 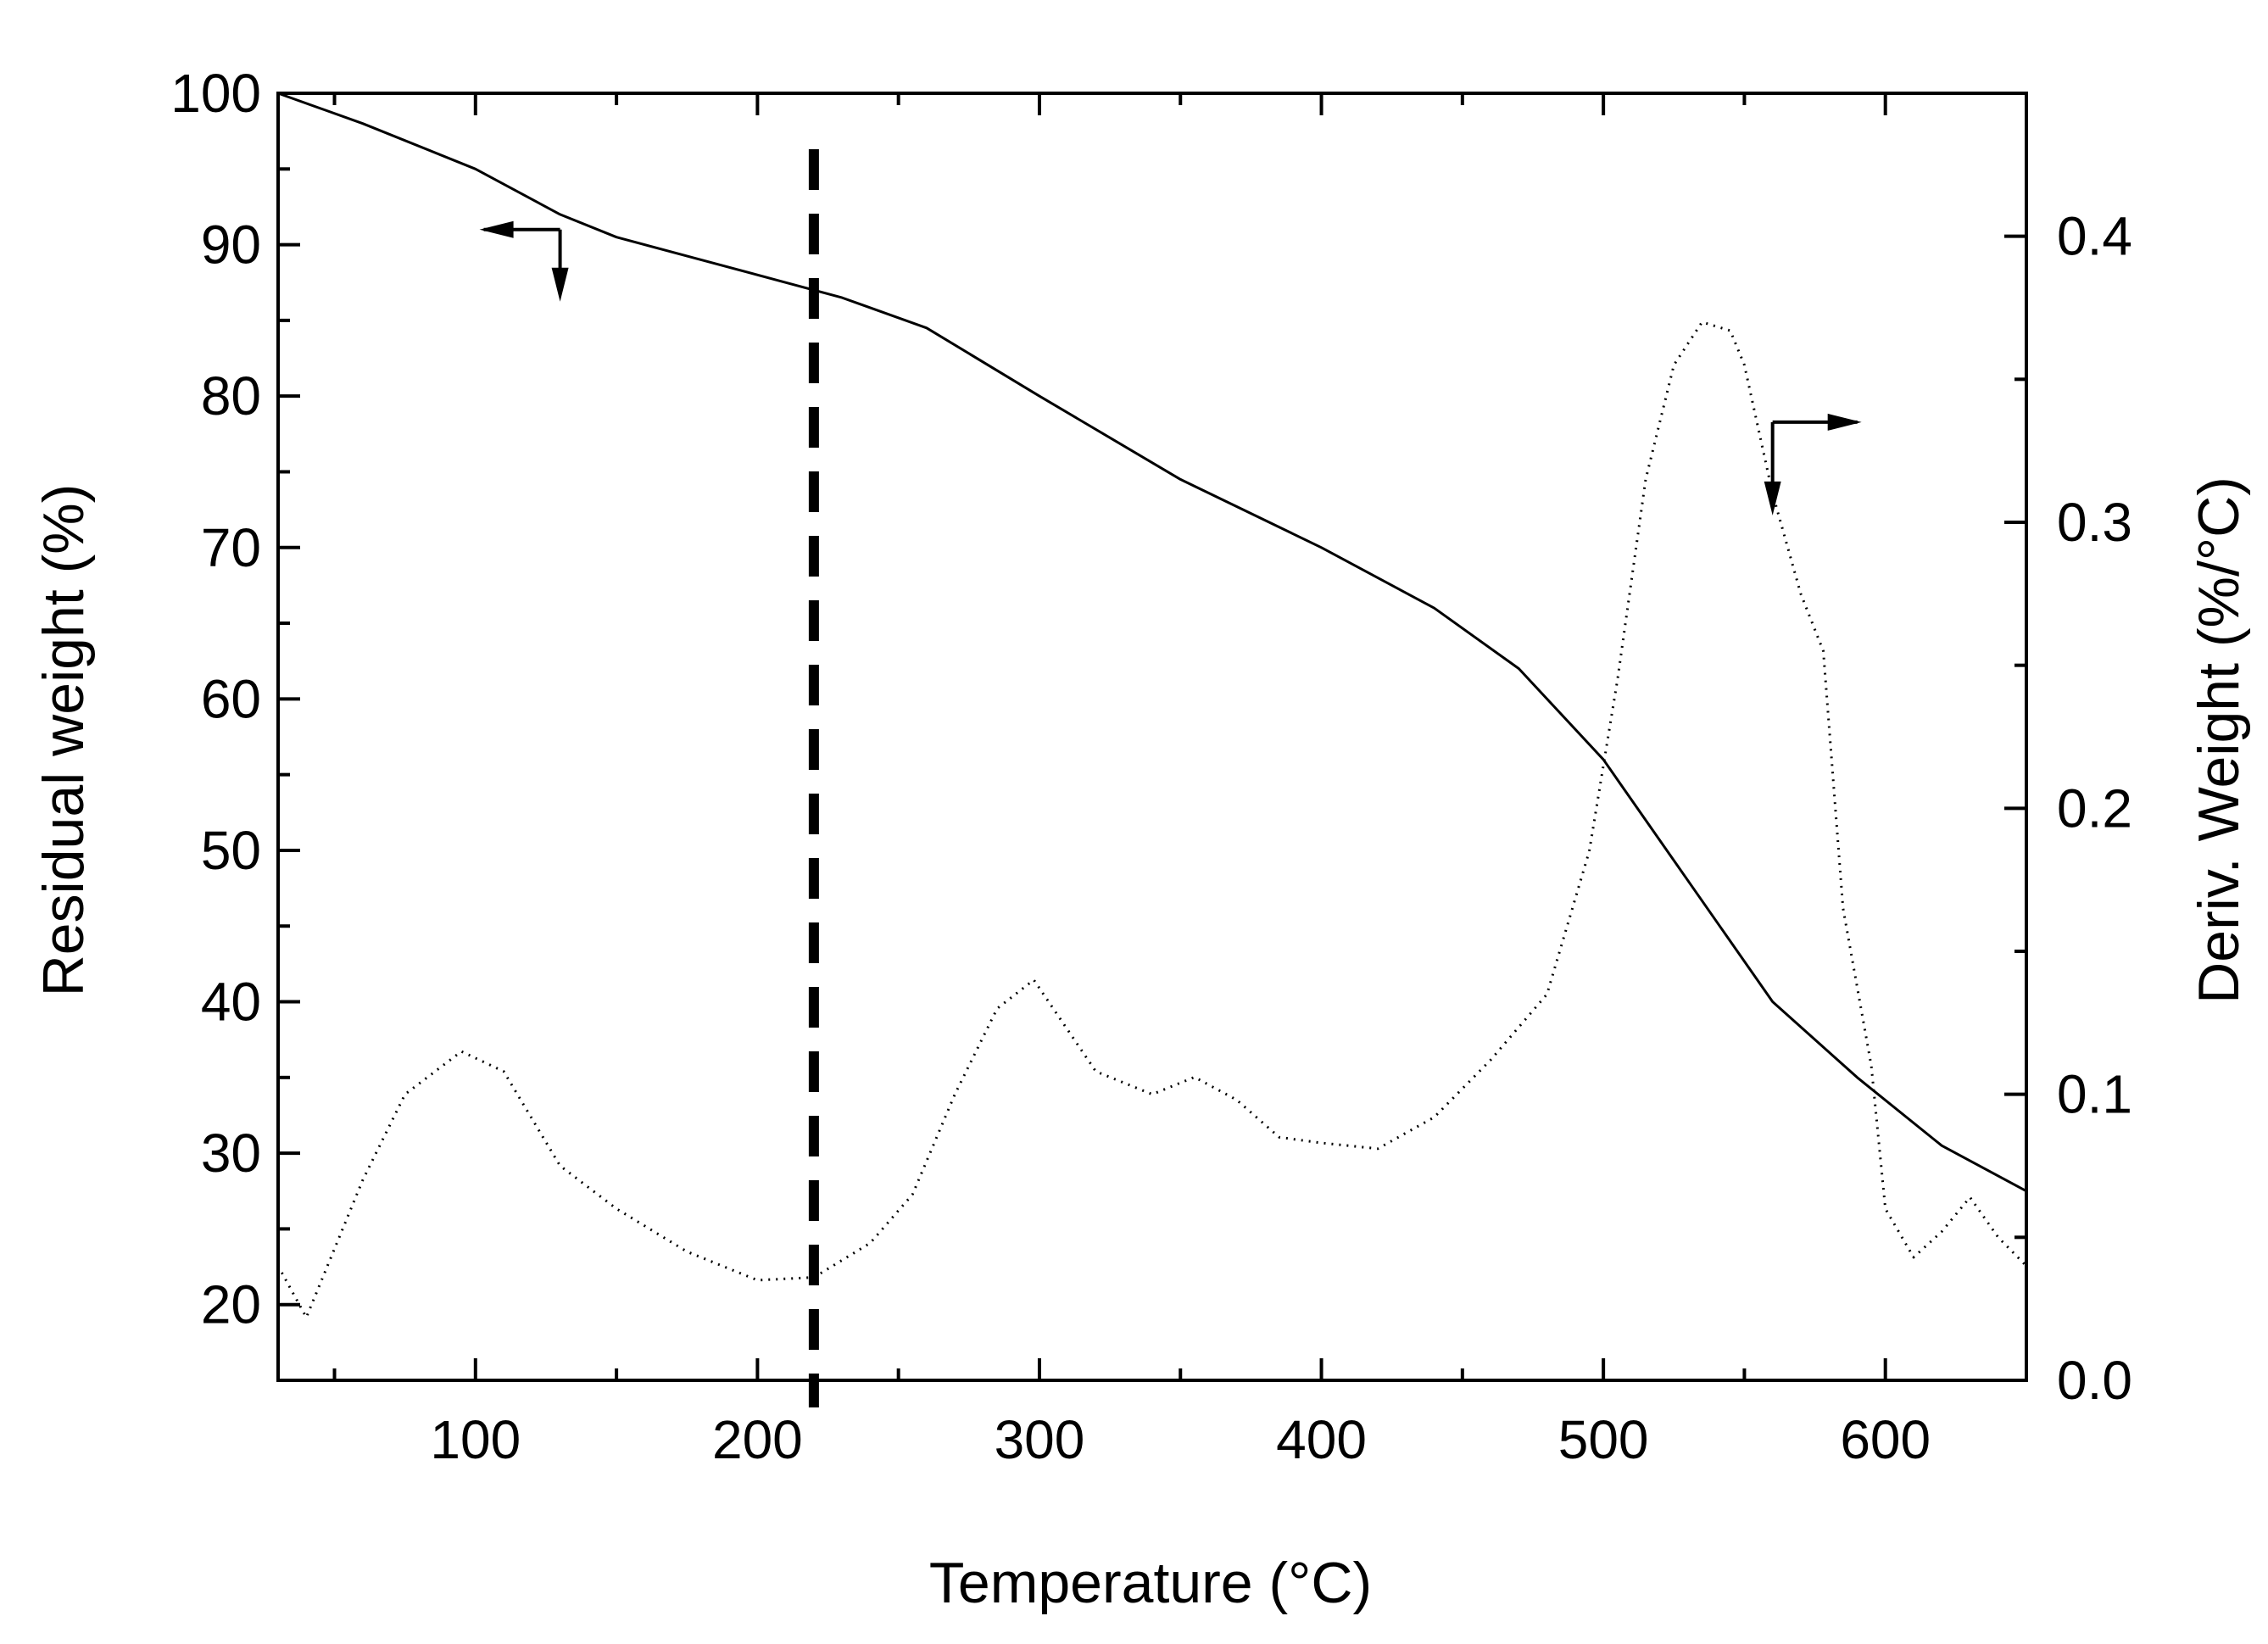 I want to click on y-right-tick-label: 0.3, so click(x=2094, y=522).